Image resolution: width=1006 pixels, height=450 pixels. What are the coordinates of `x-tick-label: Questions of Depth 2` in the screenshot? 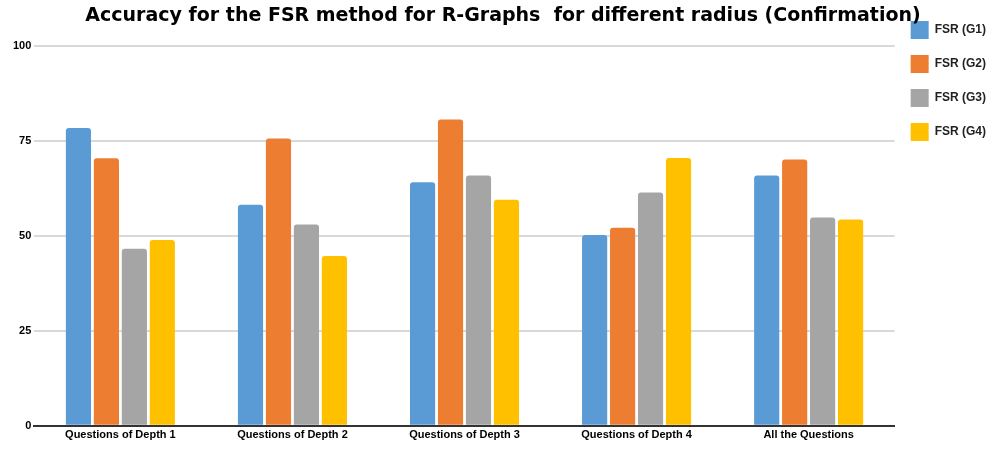 It's located at (292, 434).